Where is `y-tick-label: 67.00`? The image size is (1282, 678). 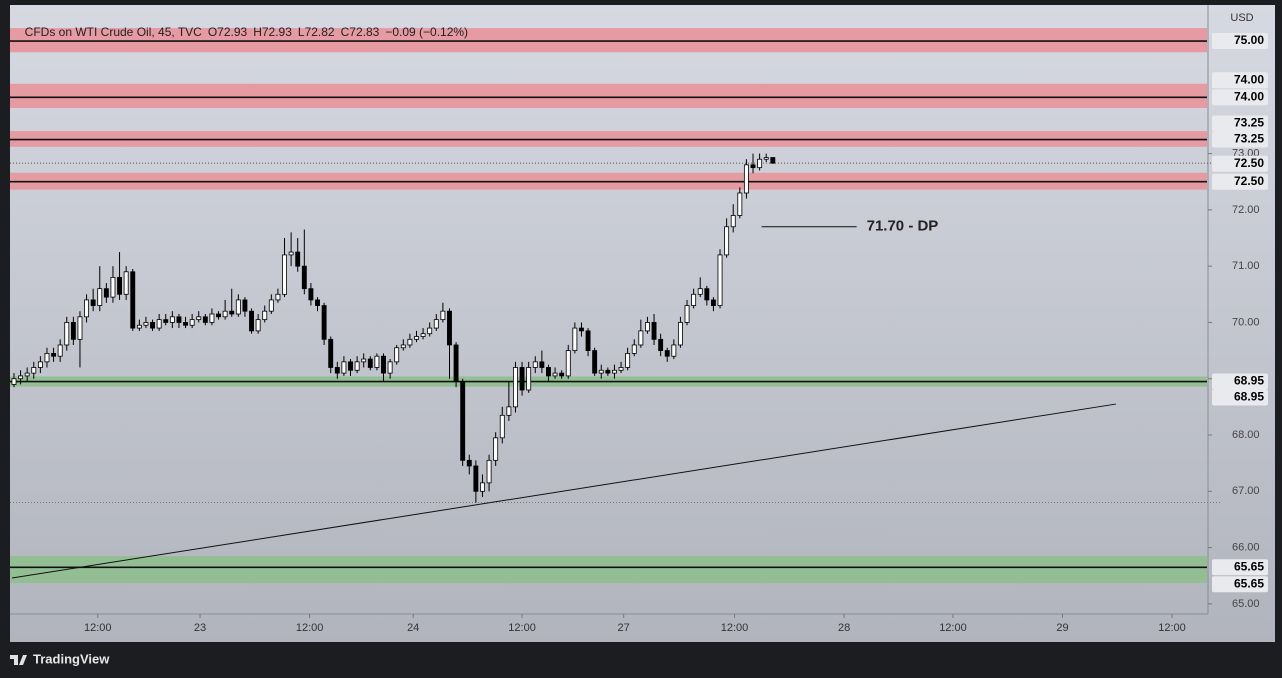
y-tick-label: 67.00 is located at coordinates (1246, 491).